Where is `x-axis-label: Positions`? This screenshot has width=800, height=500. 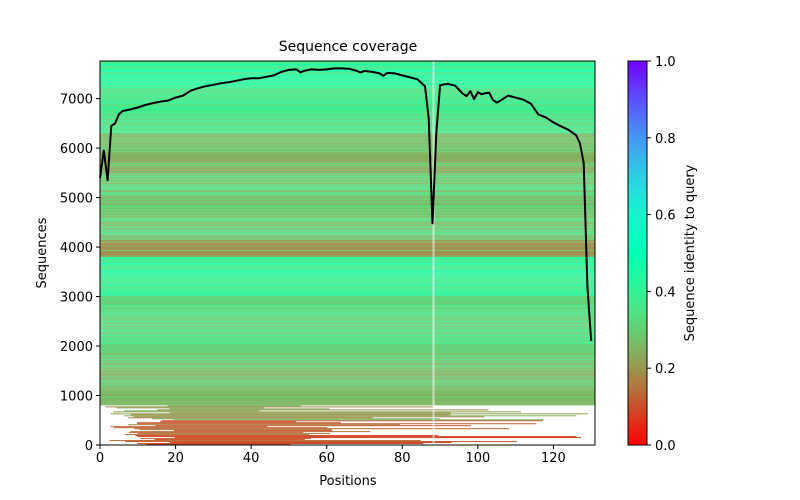
x-axis-label: Positions is located at coordinates (348, 481).